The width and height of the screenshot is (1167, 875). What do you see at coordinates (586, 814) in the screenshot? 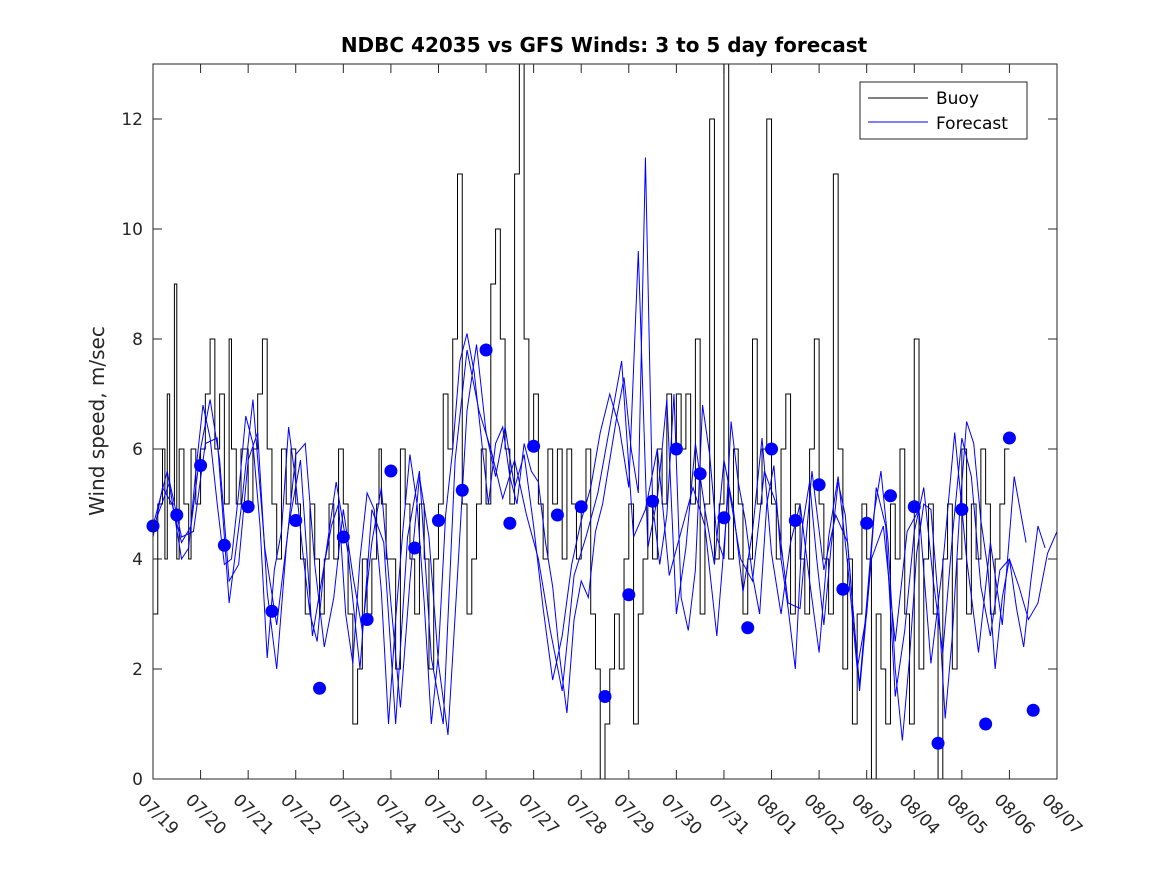
I see `x-tick-label: 07/28` at bounding box center [586, 814].